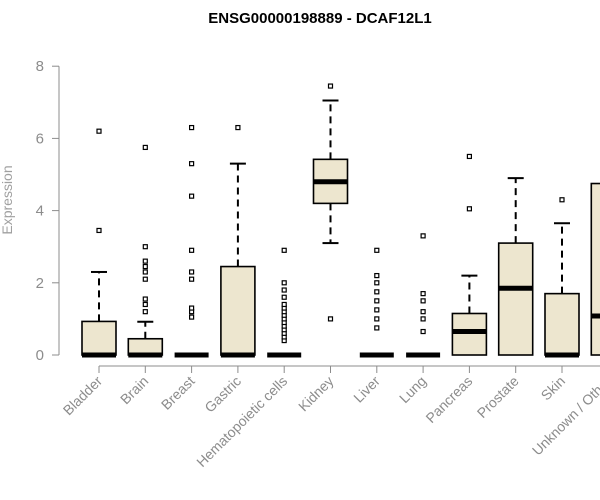  Describe the element at coordinates (316, 394) in the screenshot. I see `x-tick-label: Kidney` at that location.